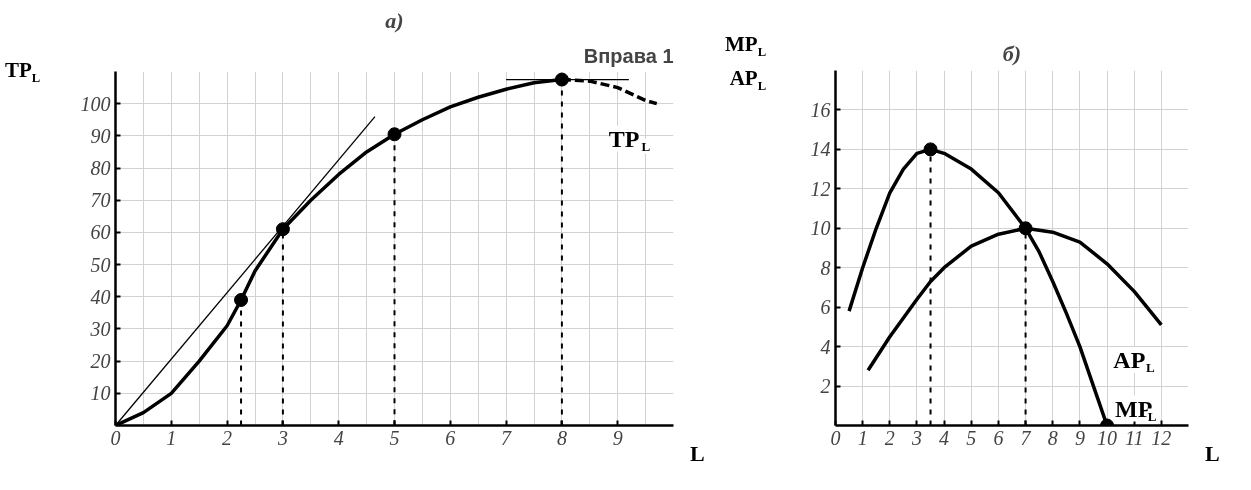  I want to click on text: Вправа 1, so click(628, 55).